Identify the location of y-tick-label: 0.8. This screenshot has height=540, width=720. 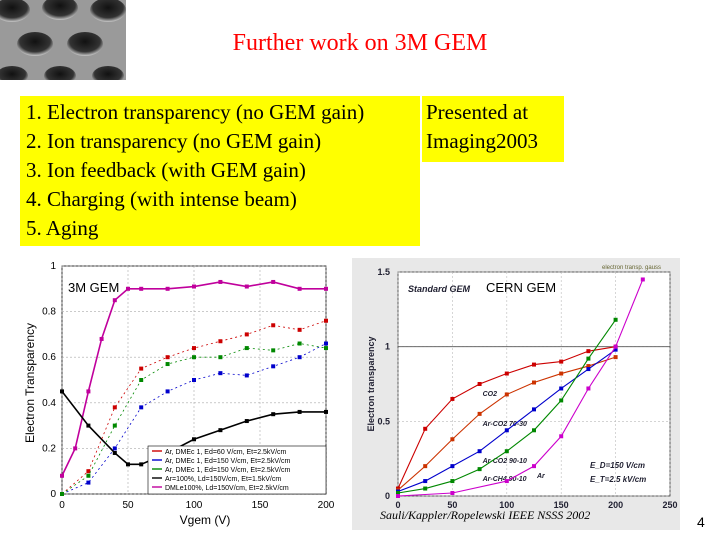
(49, 312).